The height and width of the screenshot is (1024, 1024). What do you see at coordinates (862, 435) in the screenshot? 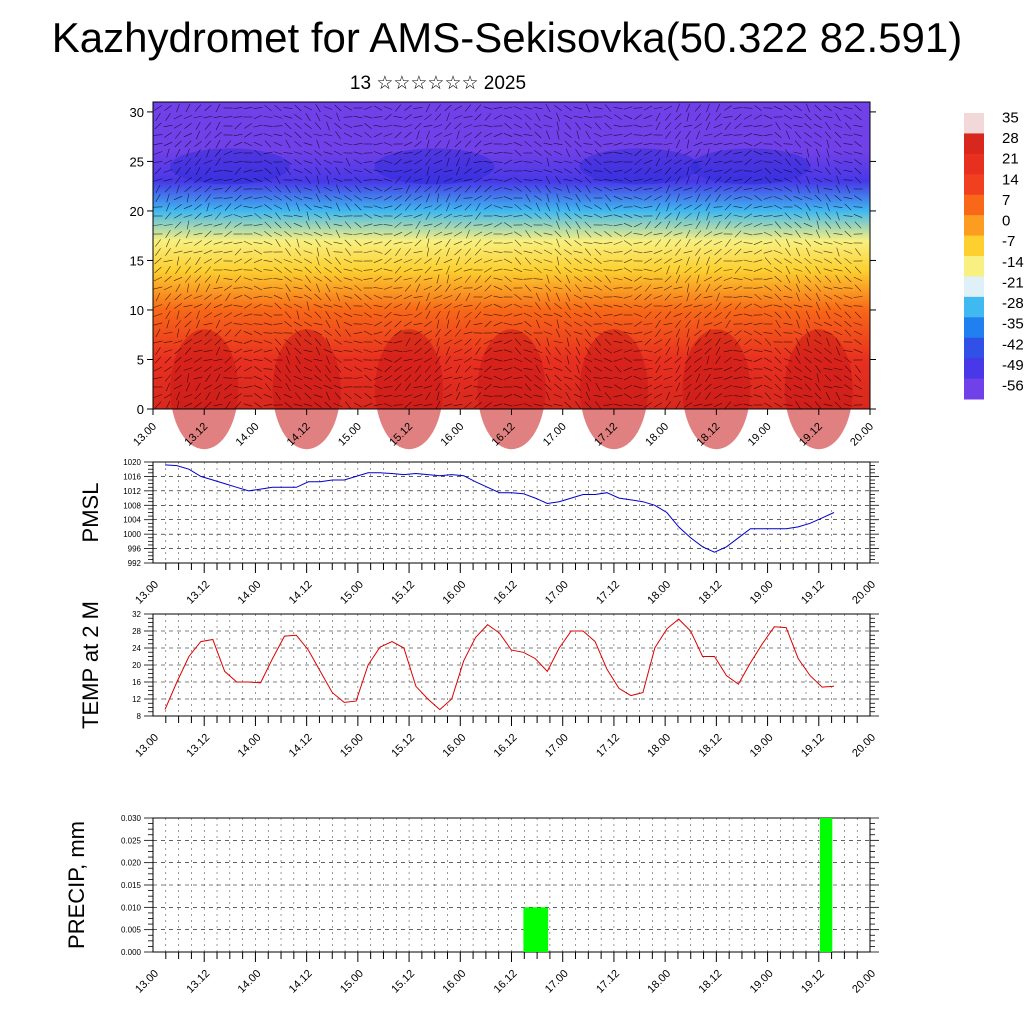
I see `heatmap-x-tick-label: 20.00` at bounding box center [862, 435].